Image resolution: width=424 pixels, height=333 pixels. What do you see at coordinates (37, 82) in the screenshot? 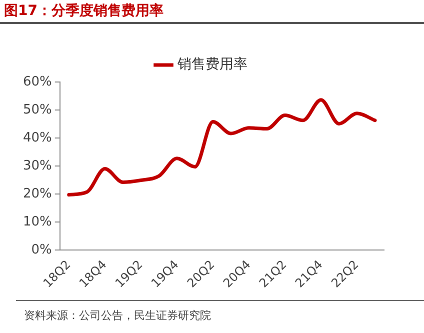
I see `y-tick-label: 60%` at bounding box center [37, 82].